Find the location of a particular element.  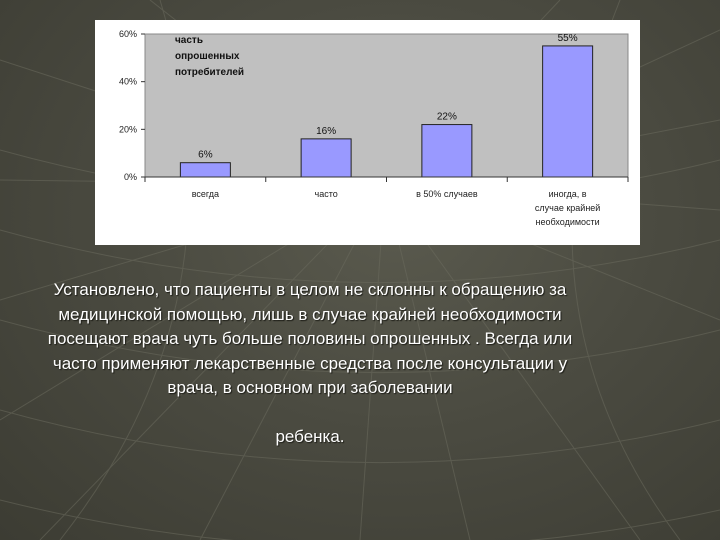

data-label: 6% is located at coordinates (205, 155).